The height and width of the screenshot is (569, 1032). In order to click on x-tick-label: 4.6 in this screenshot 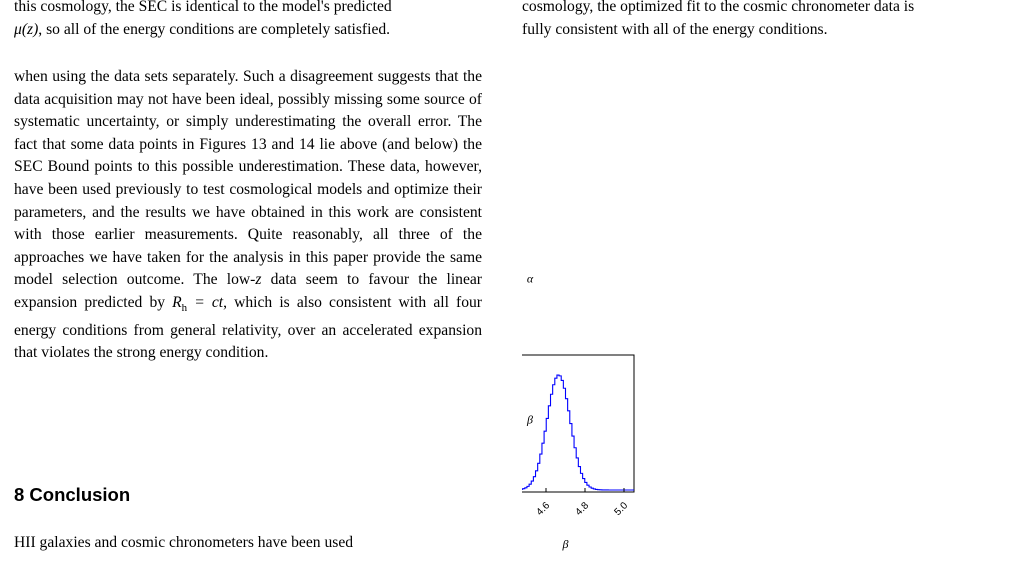, I will do `click(544, 509)`.